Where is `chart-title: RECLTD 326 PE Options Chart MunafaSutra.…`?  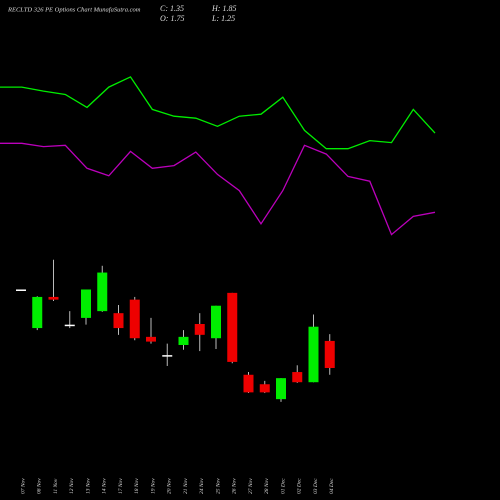
chart-title: RECLTD 326 PE Options Chart MunafaSutra.… is located at coordinates (74, 9).